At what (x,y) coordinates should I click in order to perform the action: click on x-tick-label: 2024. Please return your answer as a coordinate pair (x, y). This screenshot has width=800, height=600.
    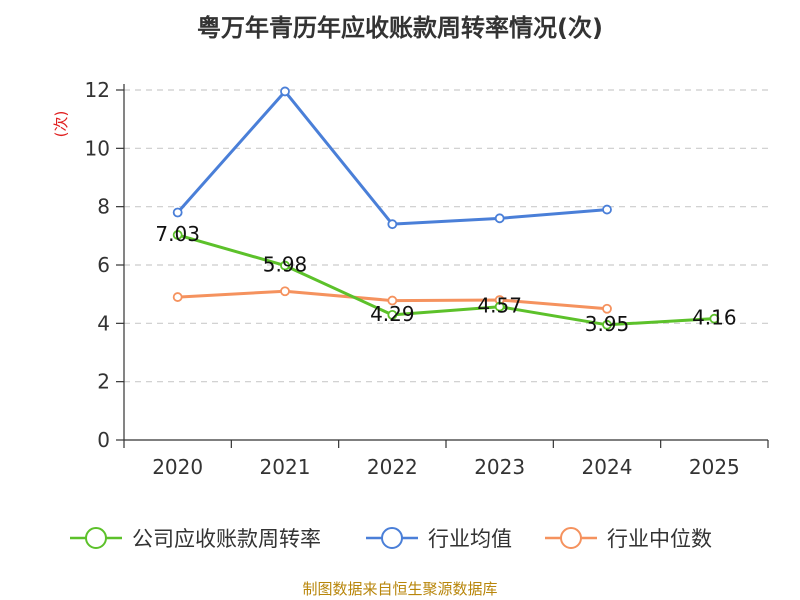
    Looking at the image, I should click on (607, 467).